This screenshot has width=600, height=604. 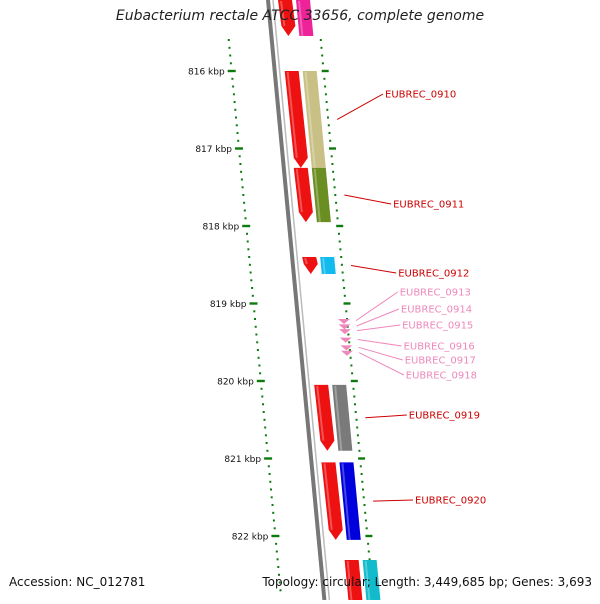 I want to click on cds-arrow-top, so click(x=287, y=18).